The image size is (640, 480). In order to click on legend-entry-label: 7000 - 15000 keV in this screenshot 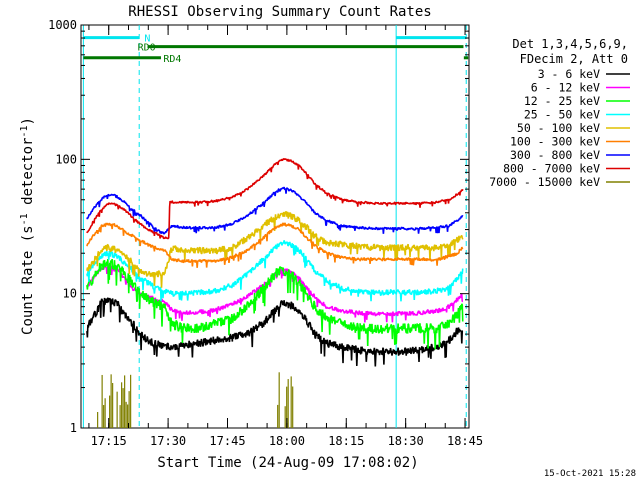, I will do `click(544, 182)`.